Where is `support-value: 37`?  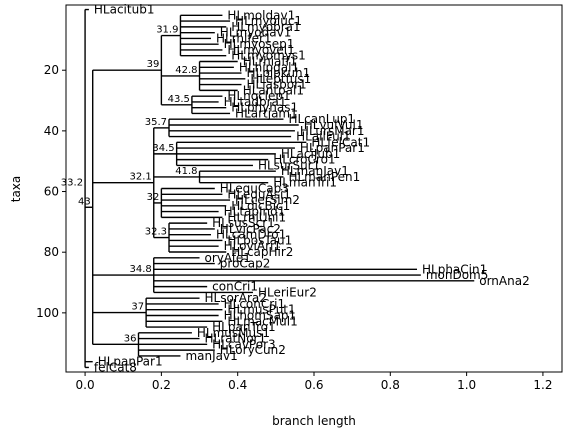 support-value: 37 is located at coordinates (137, 307).